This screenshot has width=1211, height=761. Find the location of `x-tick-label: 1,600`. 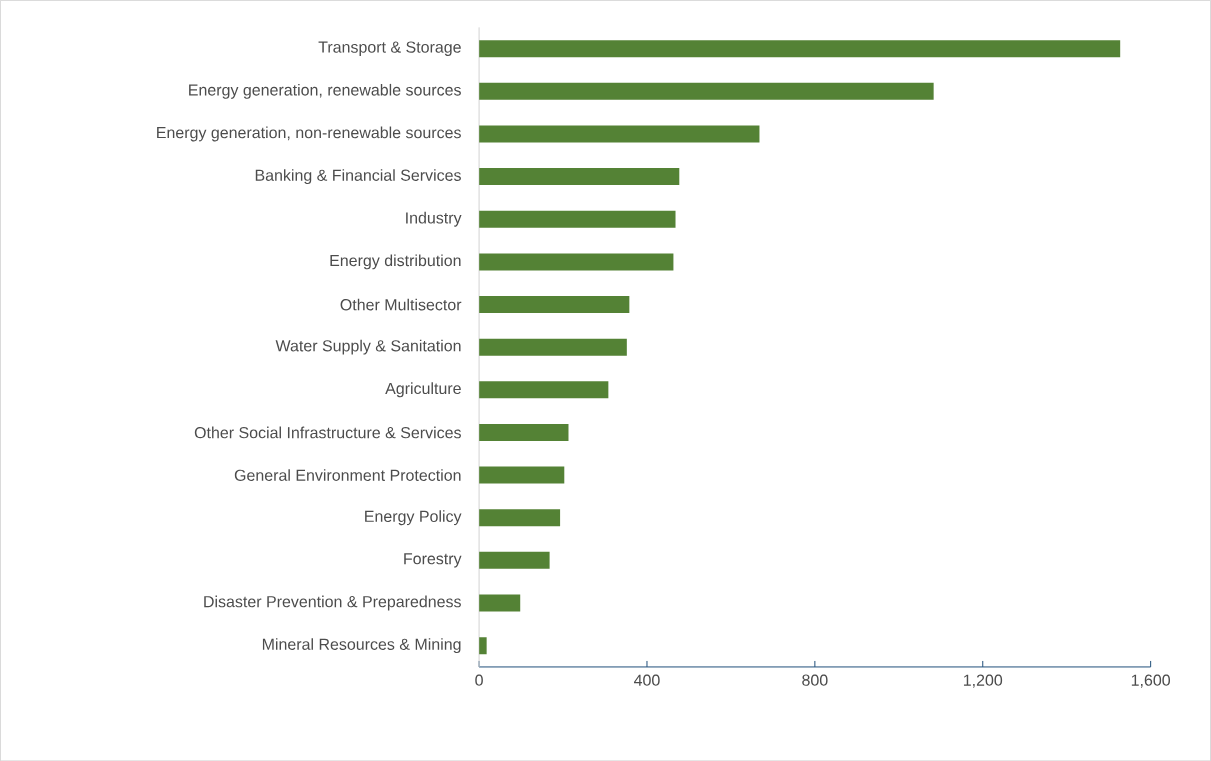

x-tick-label: 1,600 is located at coordinates (1151, 681).